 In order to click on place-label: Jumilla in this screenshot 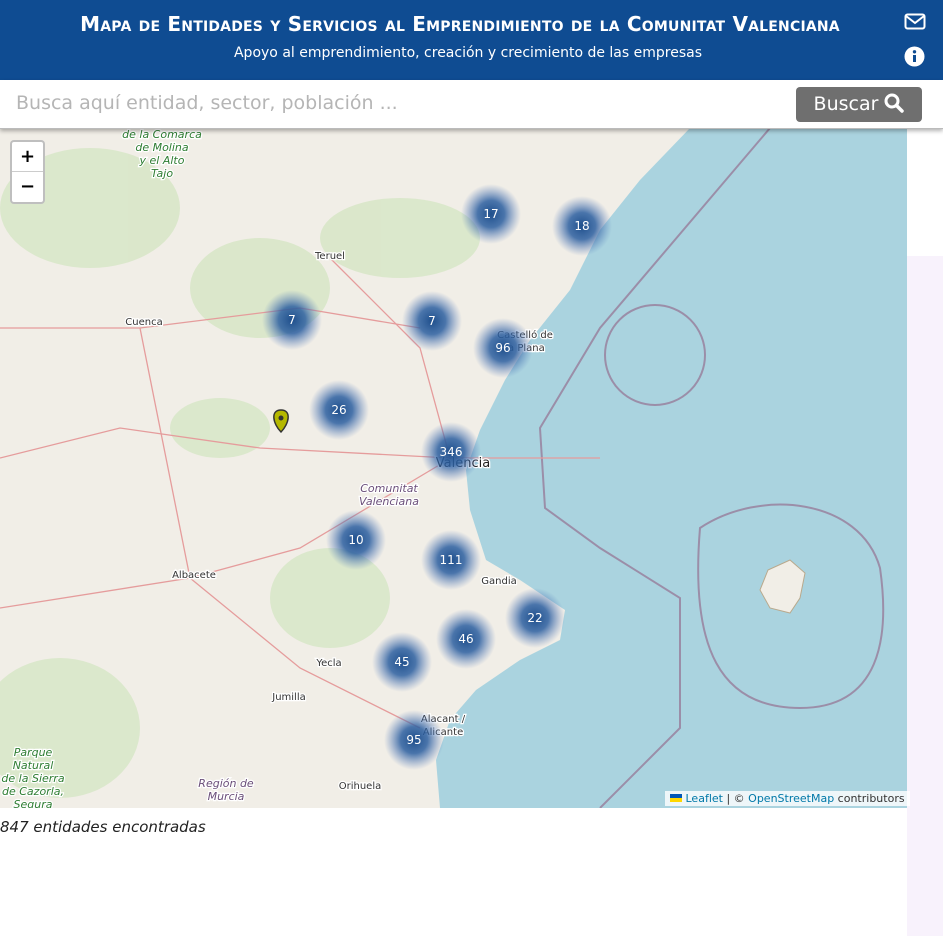, I will do `click(288, 697)`.